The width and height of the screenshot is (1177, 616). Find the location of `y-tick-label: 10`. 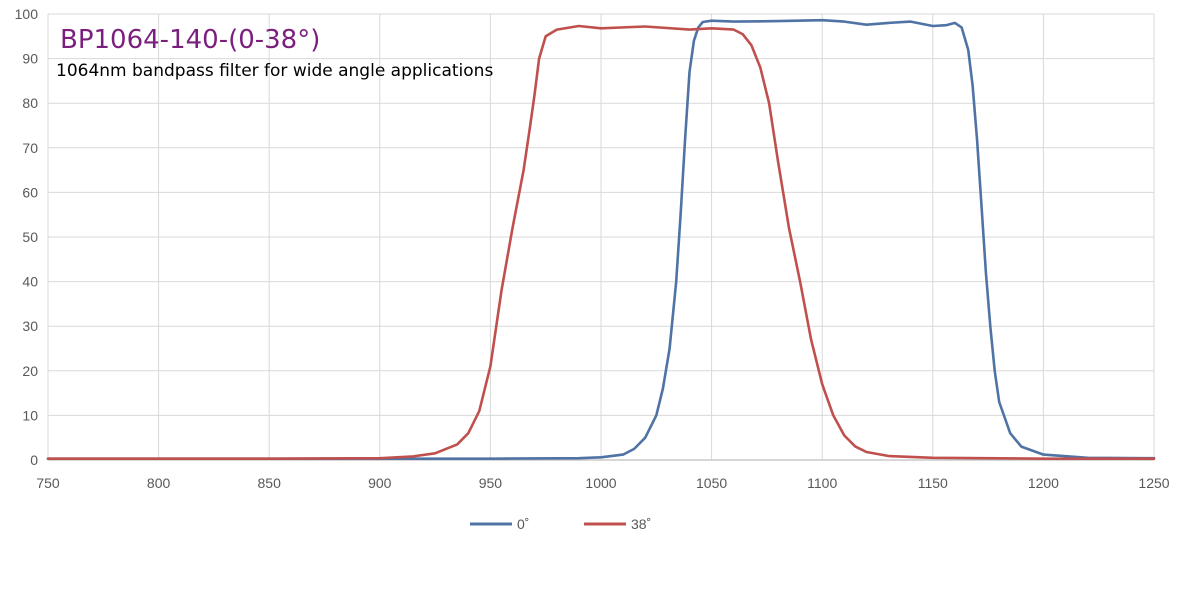

y-tick-label: 10 is located at coordinates (30, 415).